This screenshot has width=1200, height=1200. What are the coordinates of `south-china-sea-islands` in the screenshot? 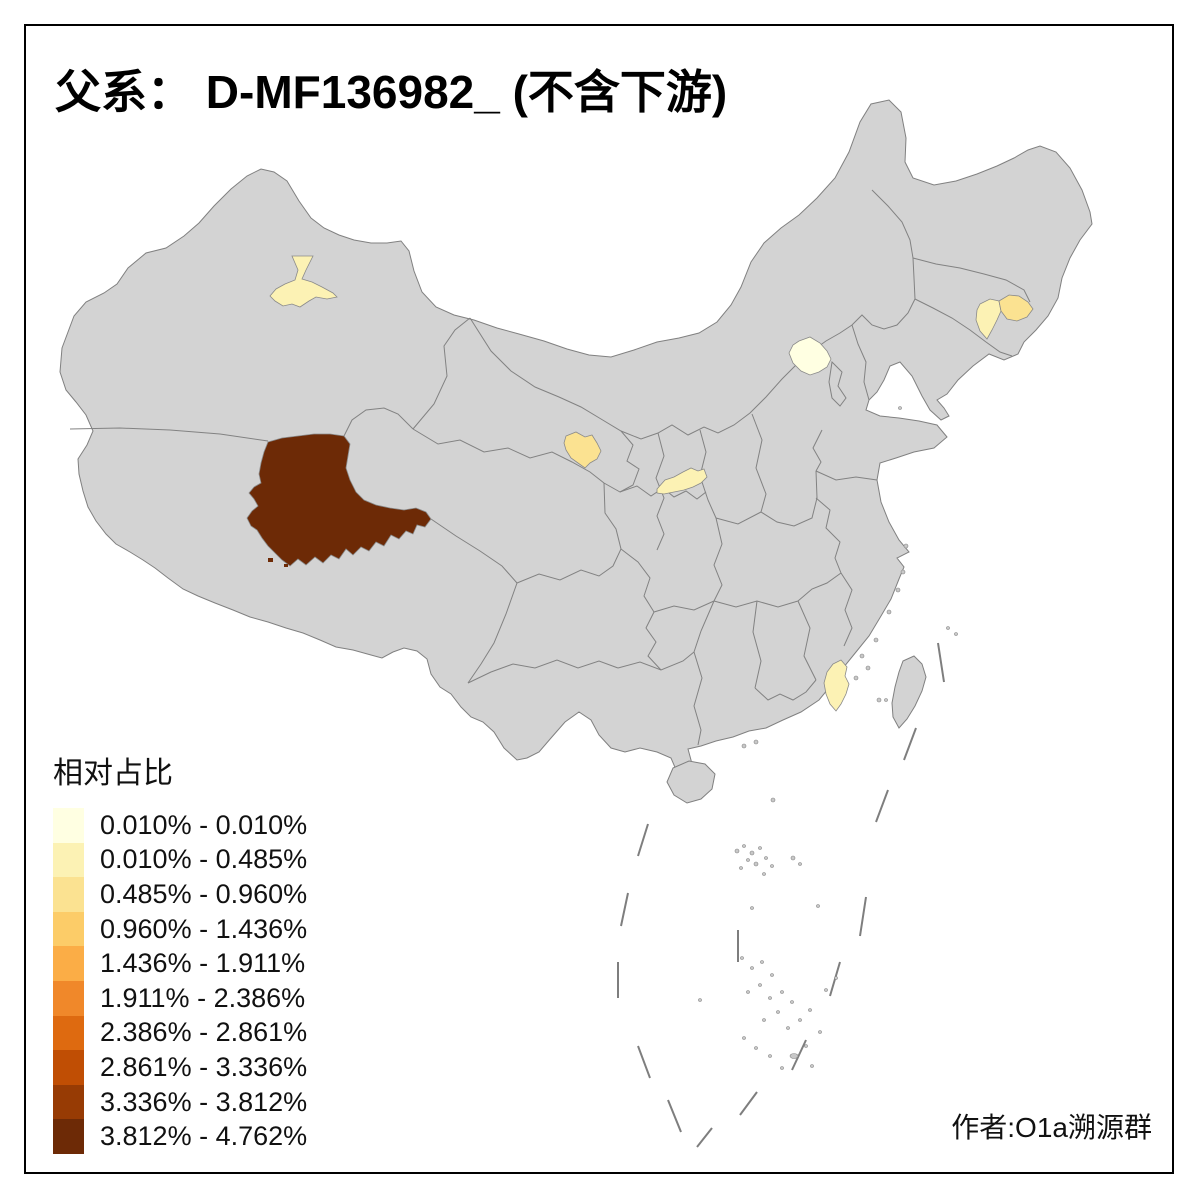 It's located at (768, 933).